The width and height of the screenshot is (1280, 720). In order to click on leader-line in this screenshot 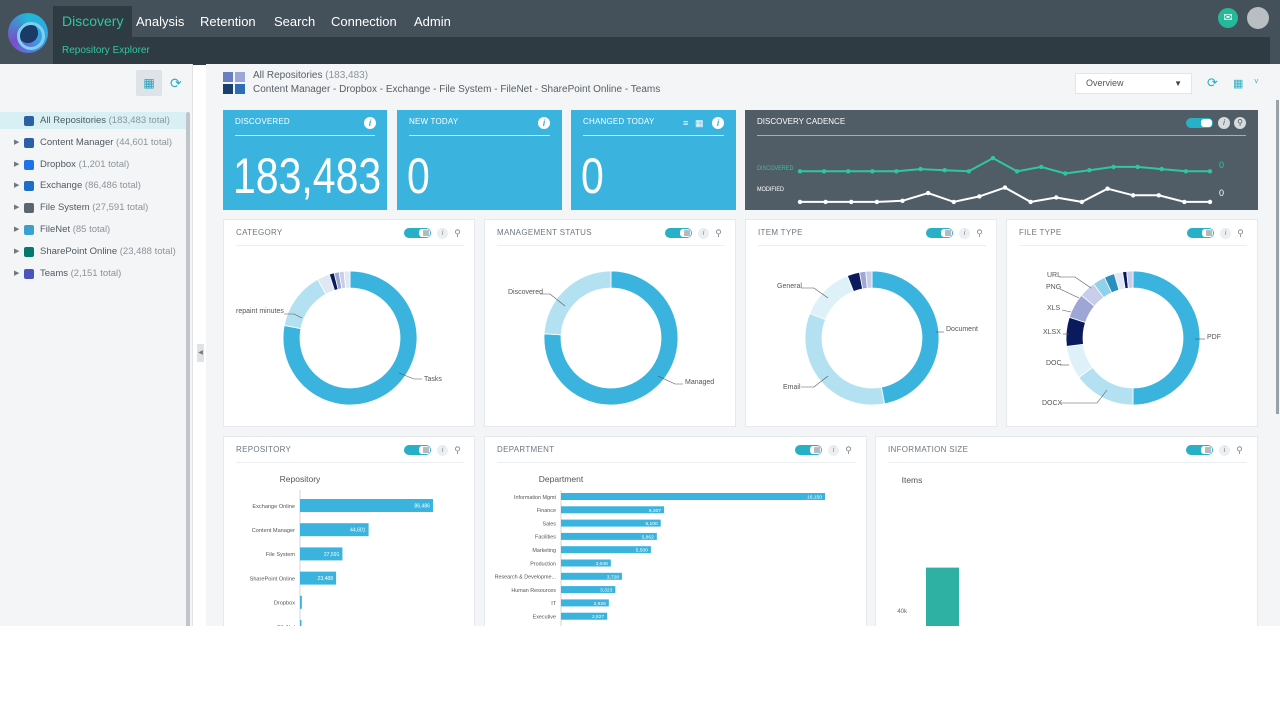, I will do `click(410, 376)`.